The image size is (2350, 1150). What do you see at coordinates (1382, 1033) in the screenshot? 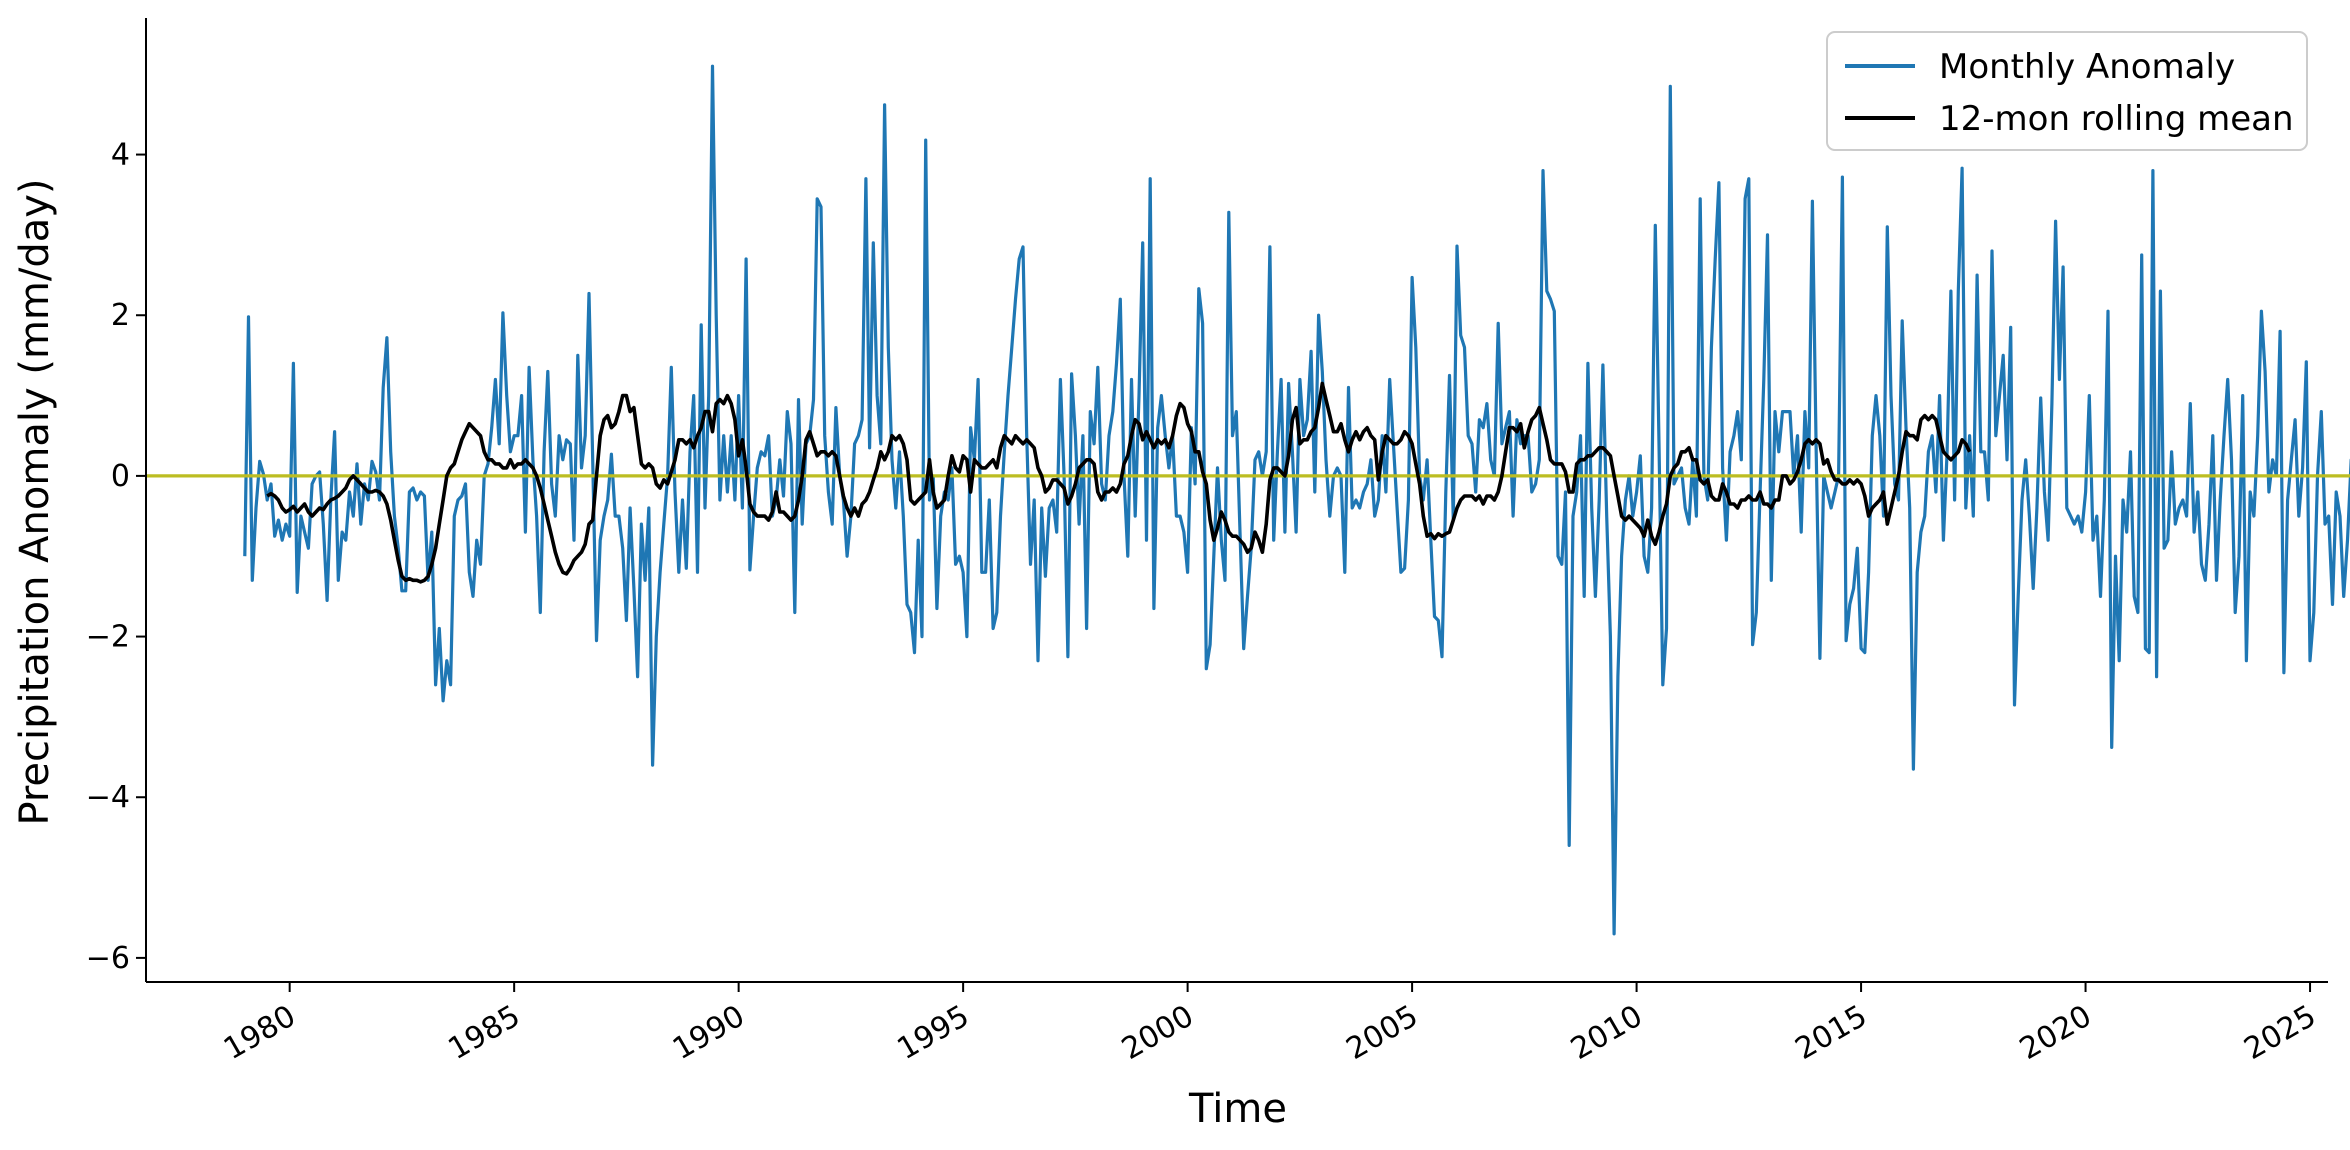
I see `x-tick-label: 2005` at bounding box center [1382, 1033].